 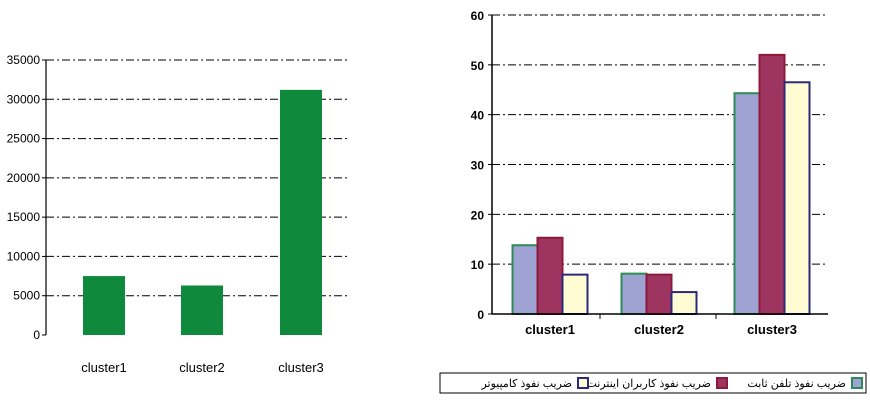 I want to click on legend-box, so click(x=653, y=383).